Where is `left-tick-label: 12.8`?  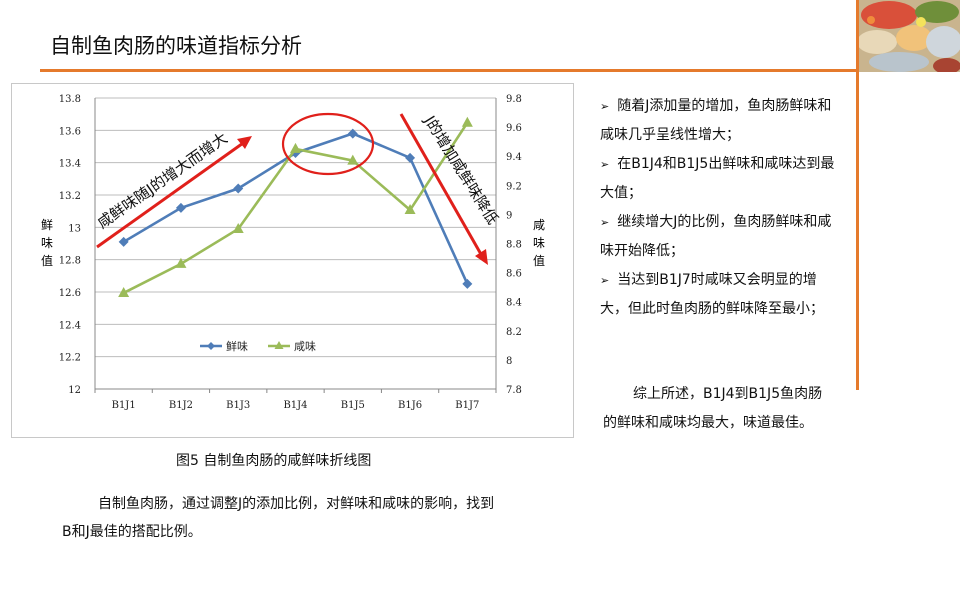
left-tick-label: 12.8 is located at coordinates (70, 261).